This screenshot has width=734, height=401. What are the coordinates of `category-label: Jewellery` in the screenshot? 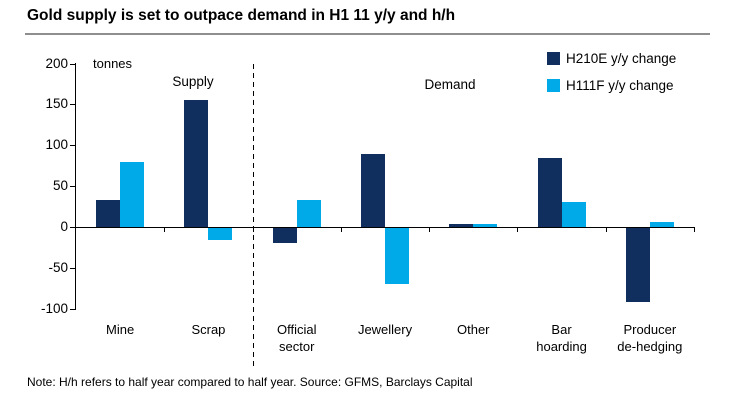 It's located at (385, 329).